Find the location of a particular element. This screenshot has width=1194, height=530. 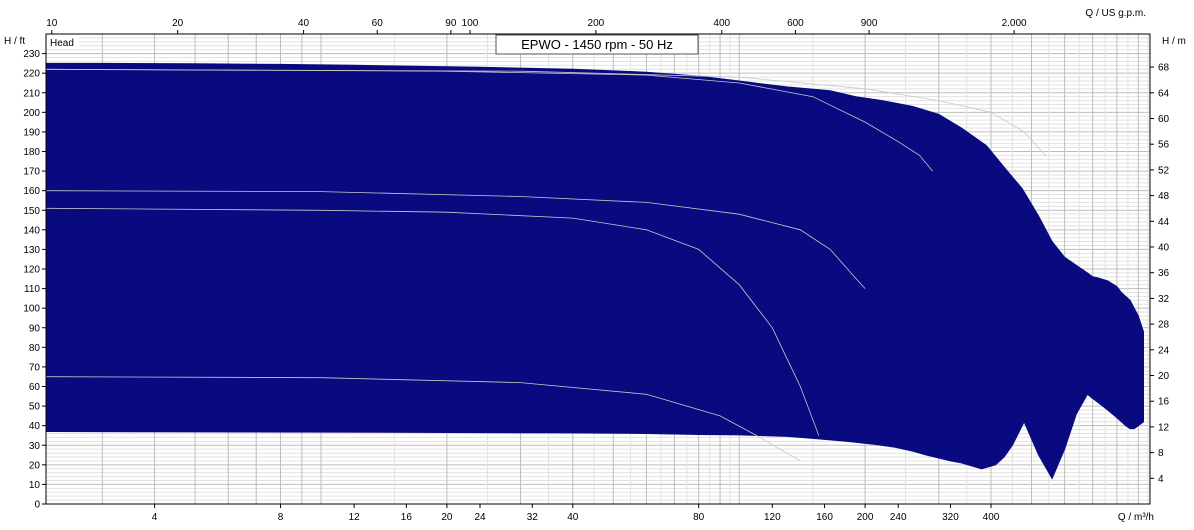

x-bottom-tick-label: 240 is located at coordinates (898, 517).